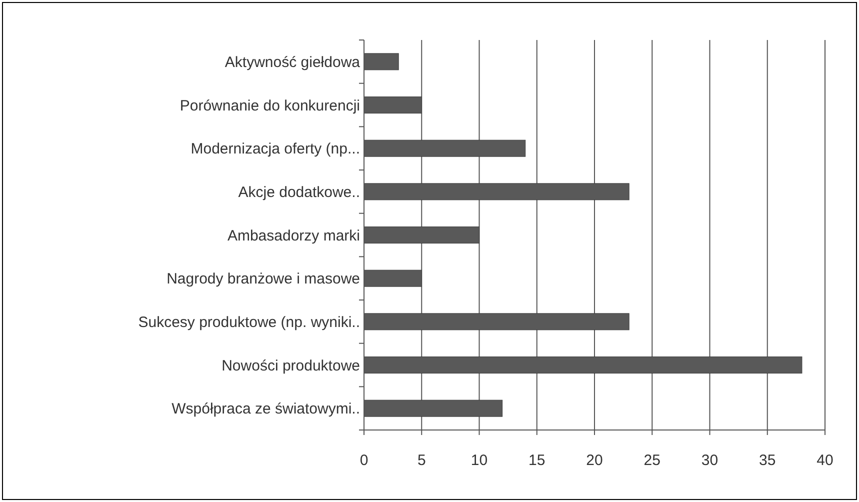 The height and width of the screenshot is (502, 859). I want to click on x-tick-label: 30, so click(709, 460).